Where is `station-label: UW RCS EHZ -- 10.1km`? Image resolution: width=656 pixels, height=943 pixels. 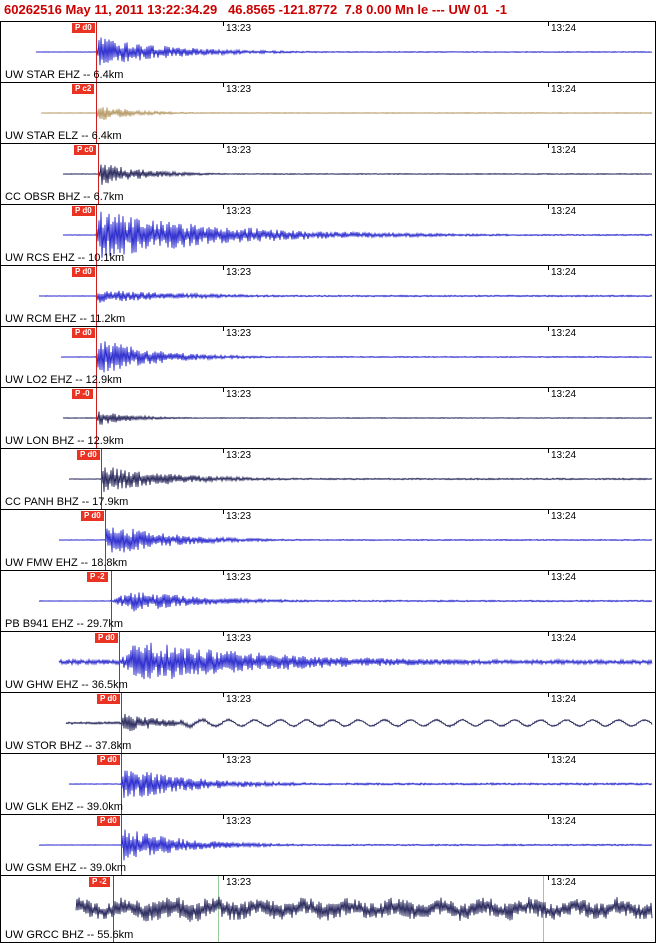 station-label: UW RCS EHZ -- 10.1km is located at coordinates (65, 258).